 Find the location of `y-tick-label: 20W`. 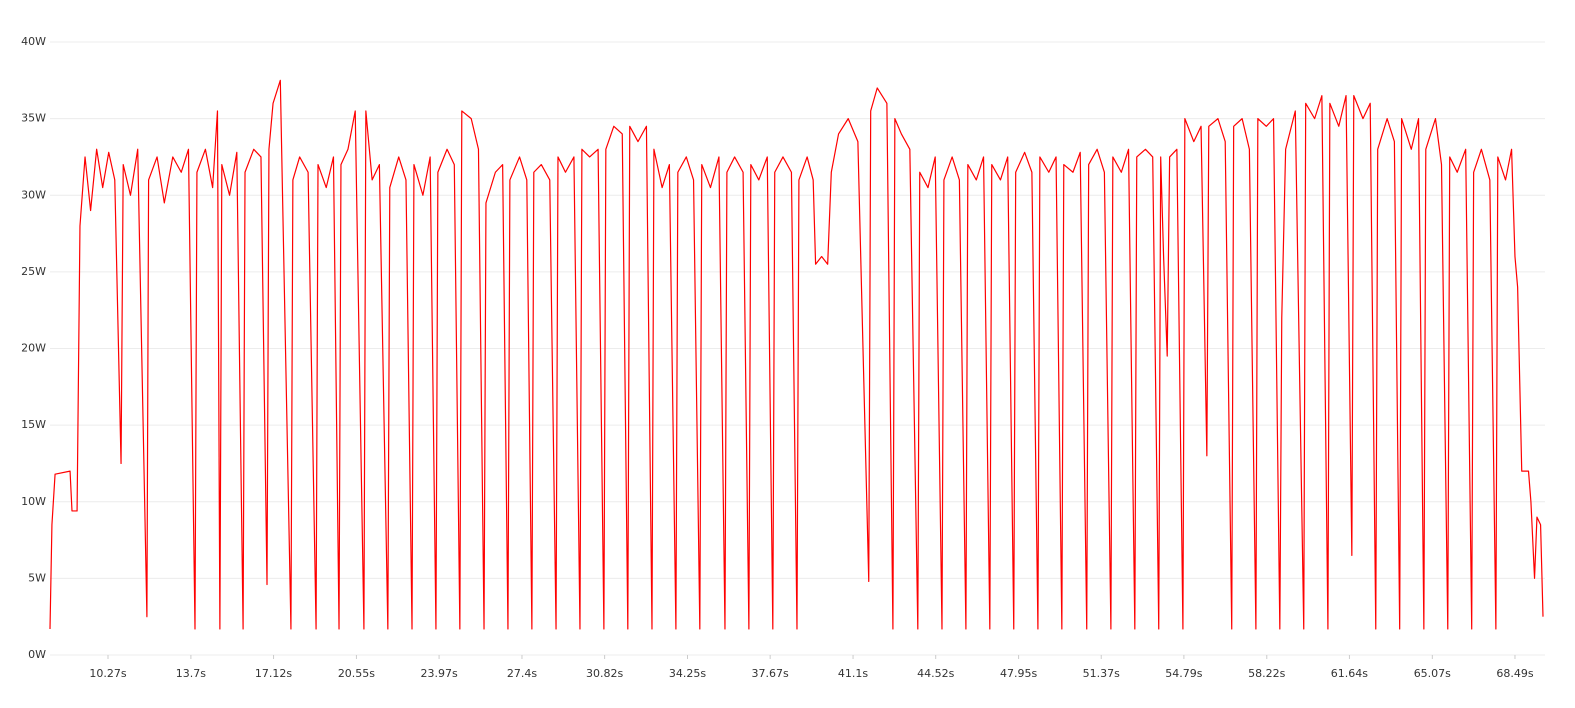

y-tick-label: 20W is located at coordinates (33, 348).